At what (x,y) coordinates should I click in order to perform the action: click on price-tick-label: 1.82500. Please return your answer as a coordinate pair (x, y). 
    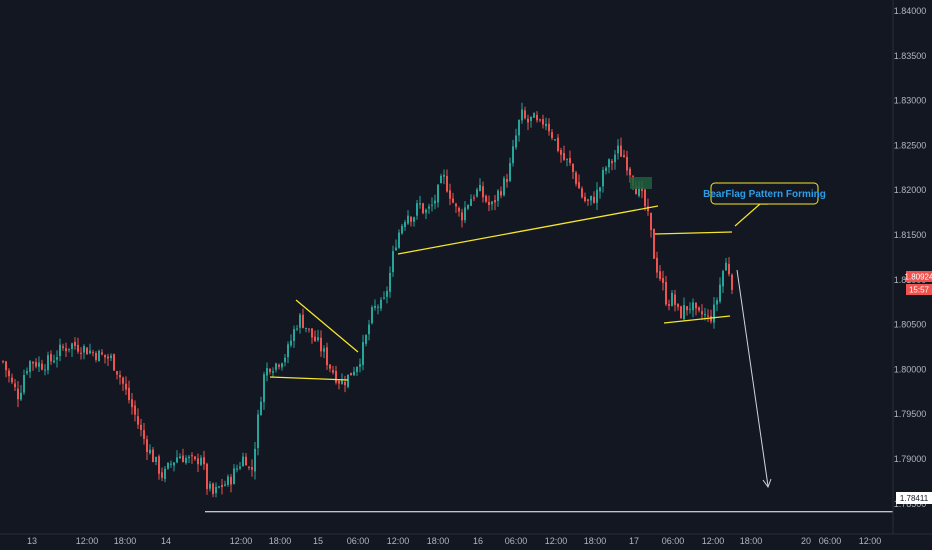
    Looking at the image, I should click on (910, 145).